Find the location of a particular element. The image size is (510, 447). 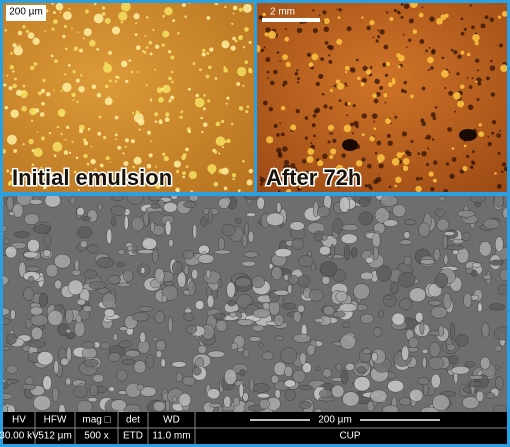

defect is located at coordinates (350, 145).